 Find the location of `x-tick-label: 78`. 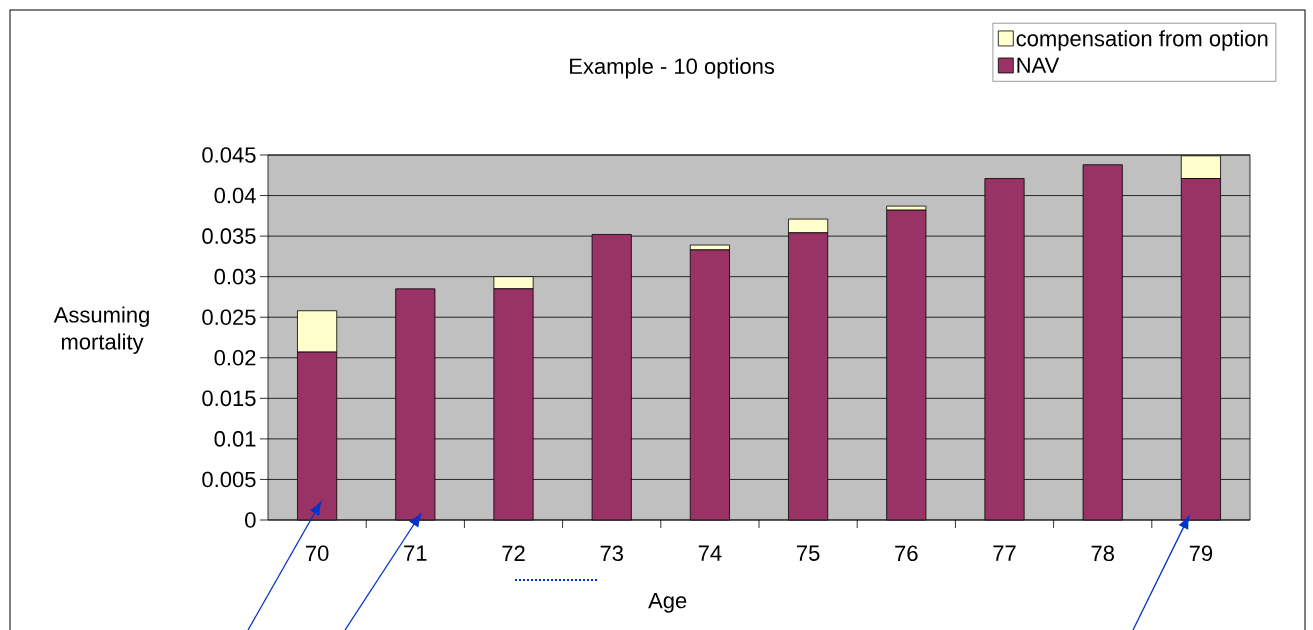

x-tick-label: 78 is located at coordinates (1102, 553).